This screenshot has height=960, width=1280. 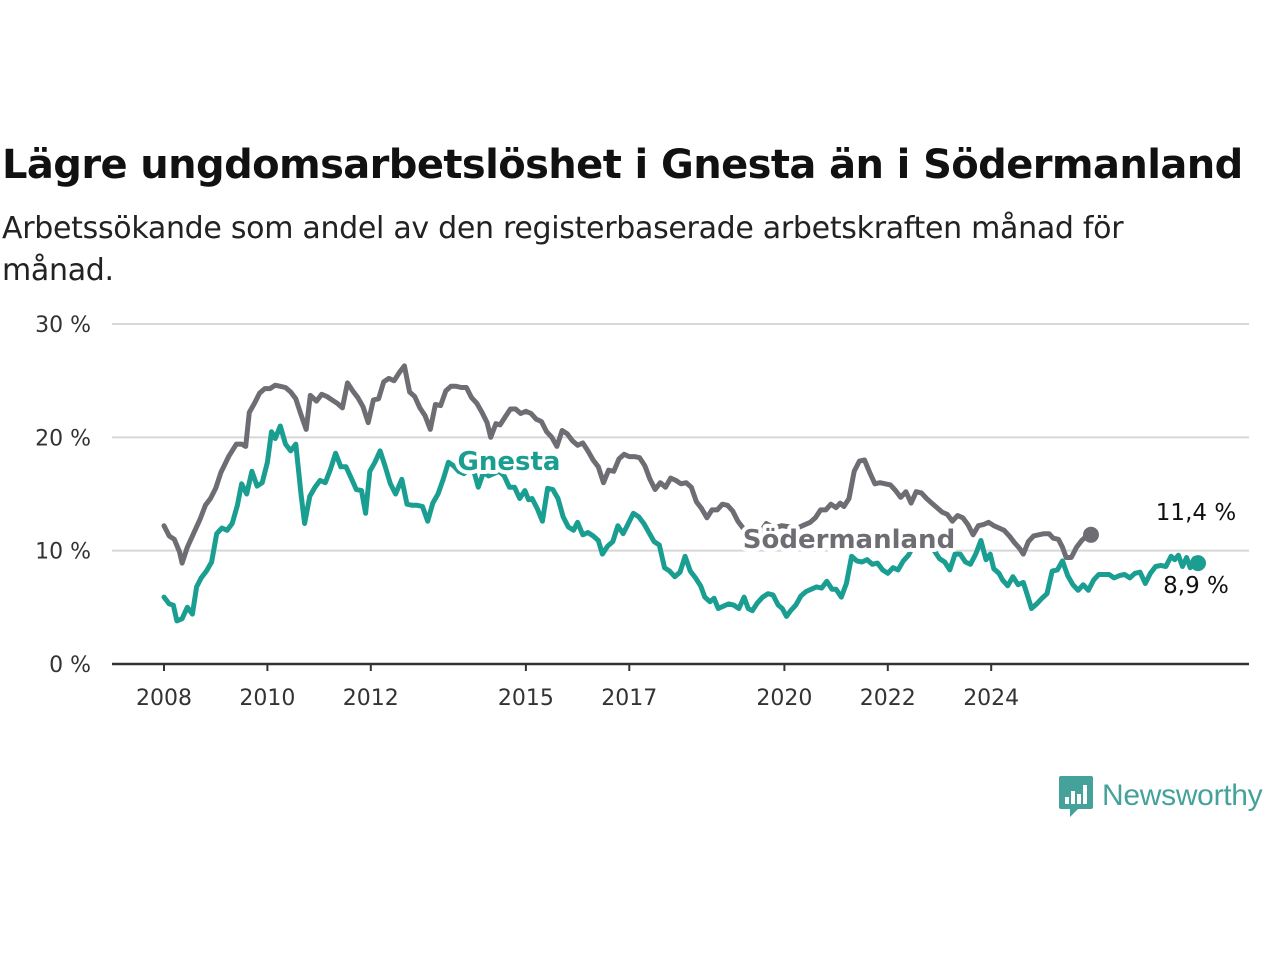 What do you see at coordinates (70, 665) in the screenshot?
I see `y-tick-label: 0 %` at bounding box center [70, 665].